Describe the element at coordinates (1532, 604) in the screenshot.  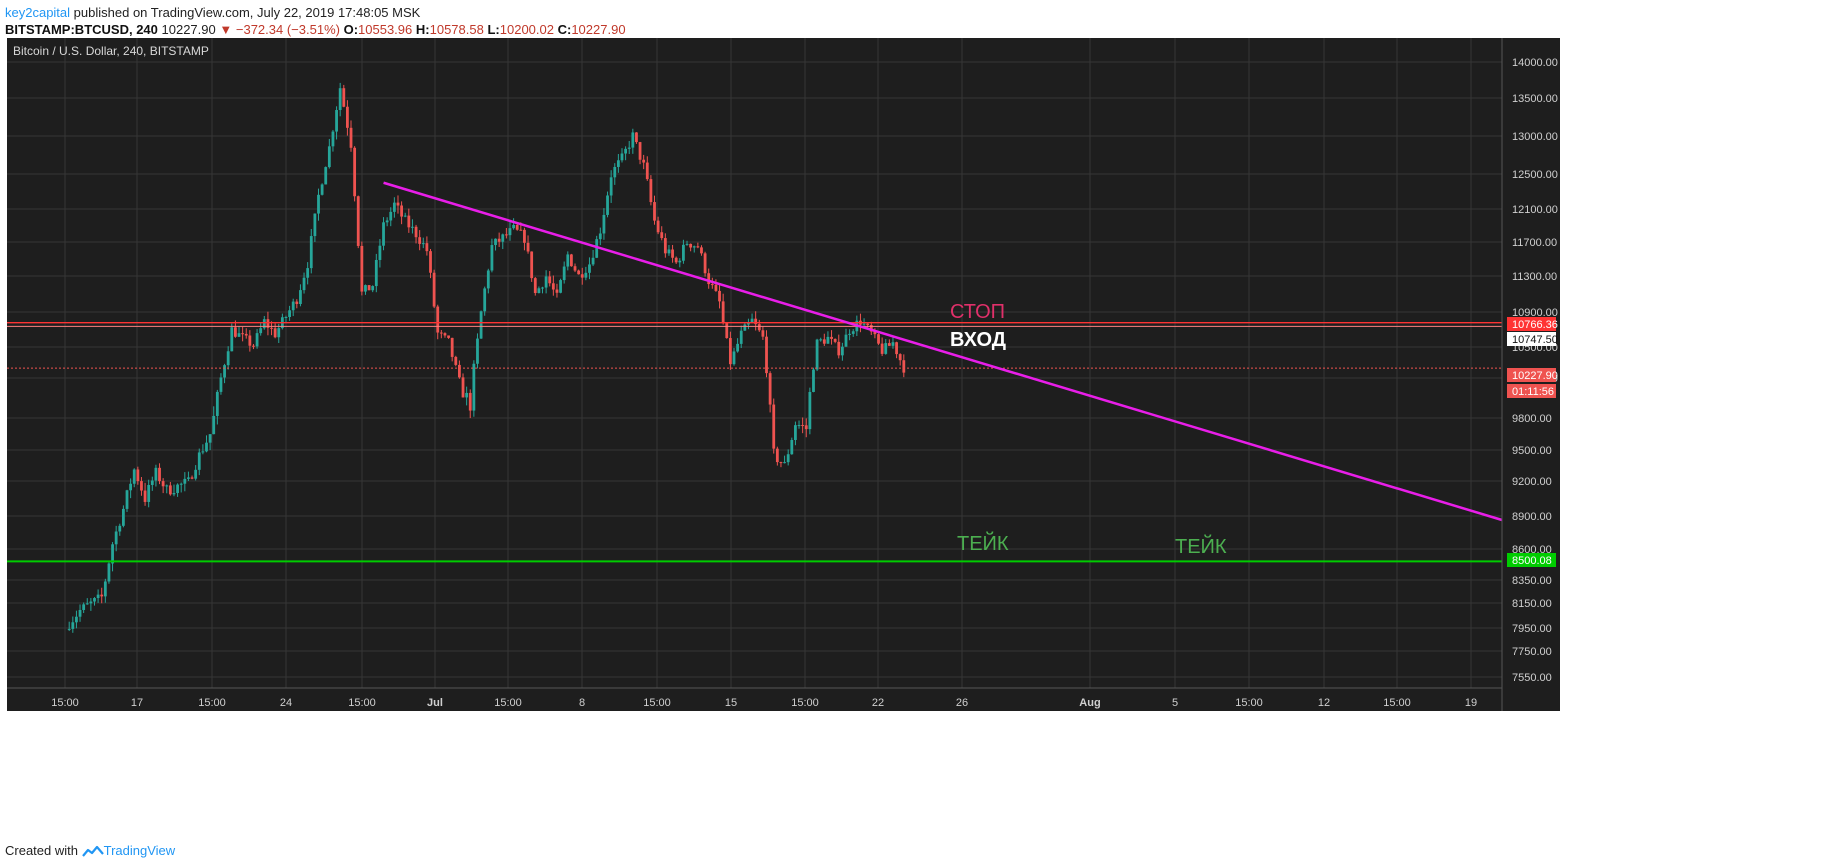
I see `y-tick-label: 8150.00` at that location.